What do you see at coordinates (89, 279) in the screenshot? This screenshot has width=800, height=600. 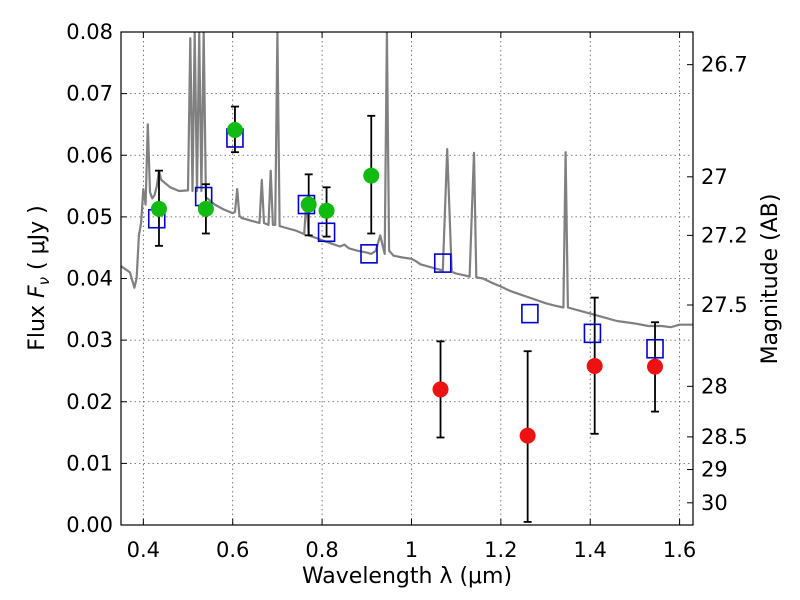 I see `y-tick-label: 0.04` at bounding box center [89, 279].